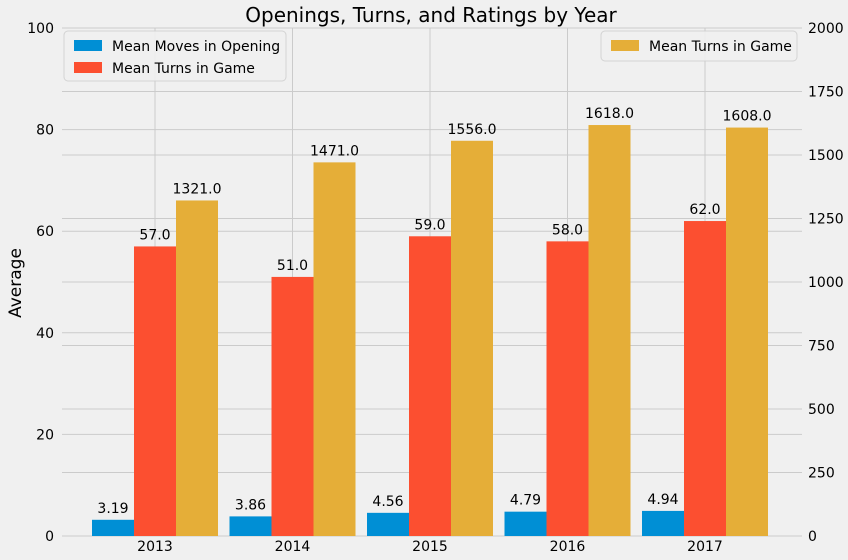 The image size is (848, 560). Describe the element at coordinates (250, 505) in the screenshot. I see `data-label: 3.86` at that location.